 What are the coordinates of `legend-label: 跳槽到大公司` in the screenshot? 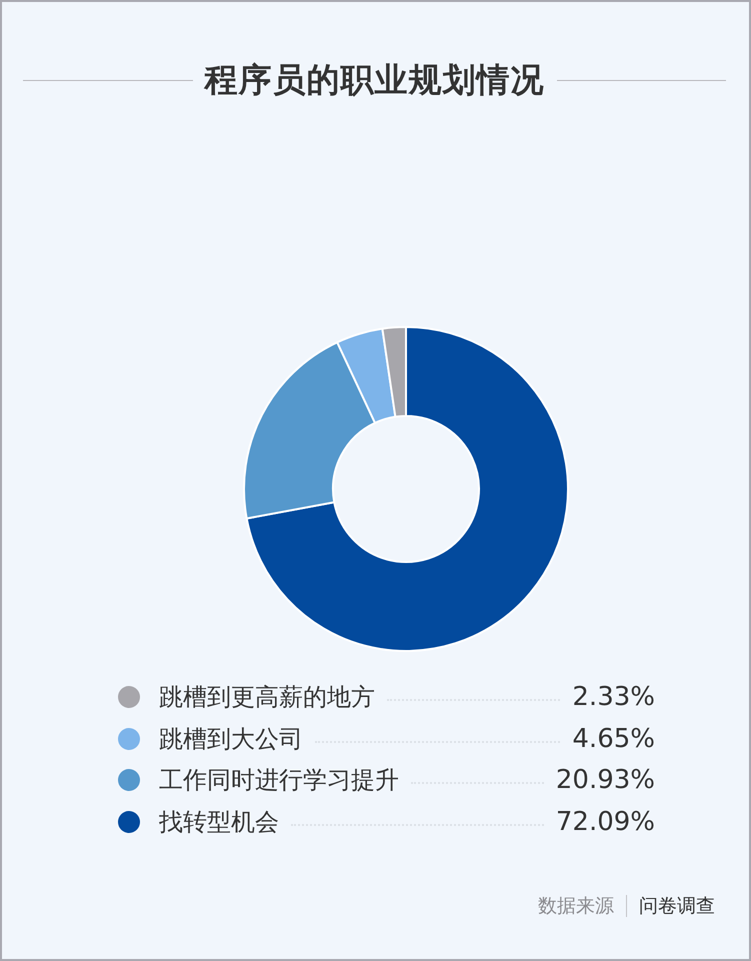 It's located at (231, 739).